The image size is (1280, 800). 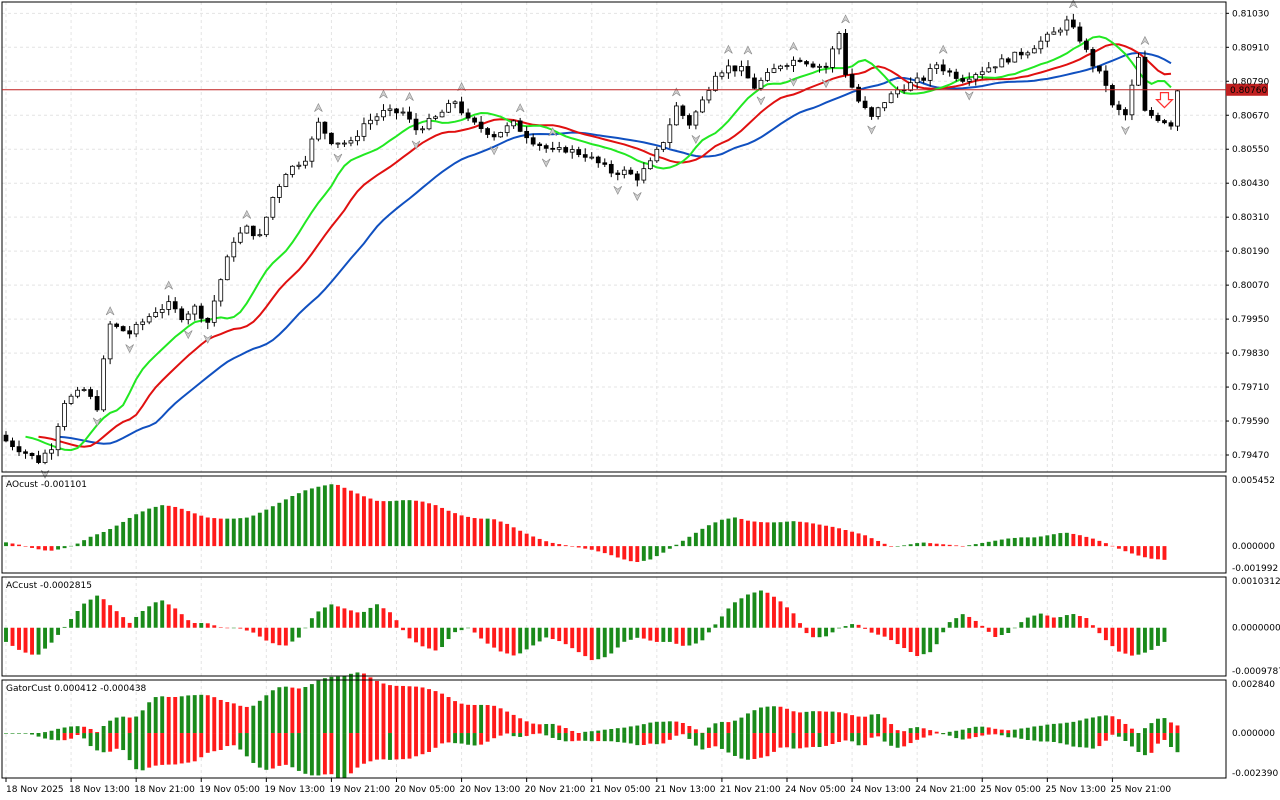 I want to click on fractal-up-arrow, so click(x=1073, y=4).